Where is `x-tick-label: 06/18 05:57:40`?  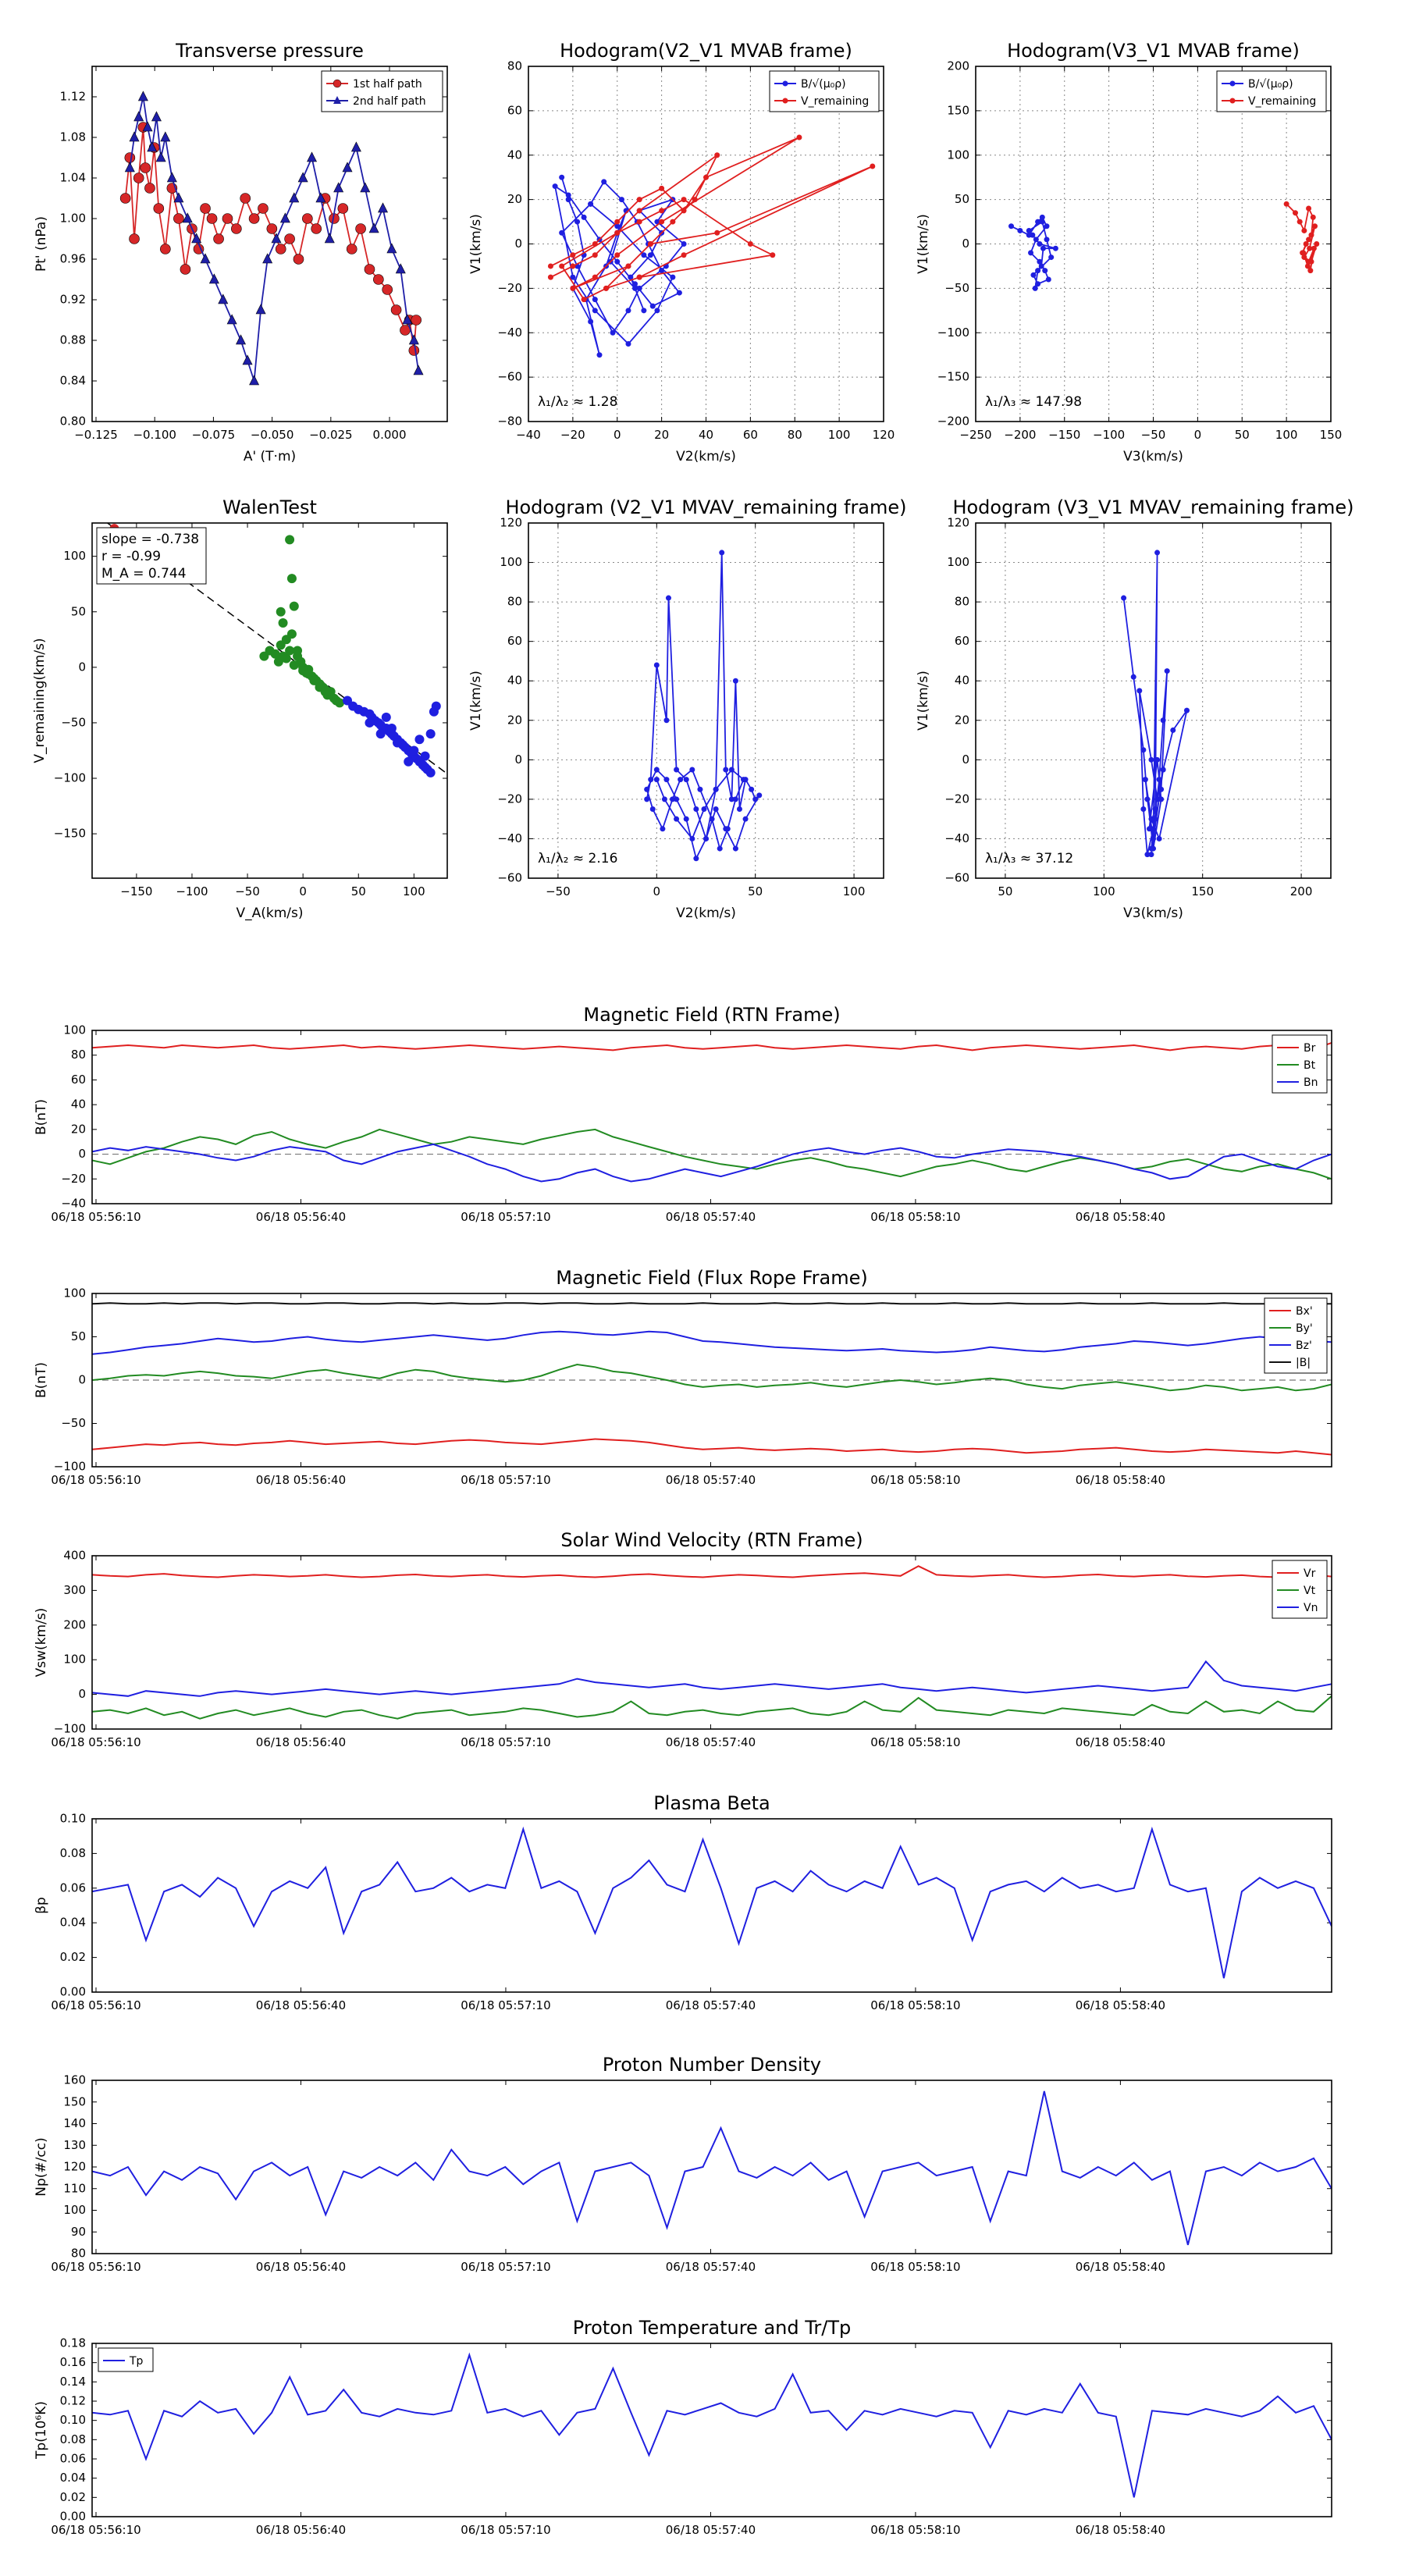 x-tick-label: 06/18 05:57:40 is located at coordinates (711, 1480).